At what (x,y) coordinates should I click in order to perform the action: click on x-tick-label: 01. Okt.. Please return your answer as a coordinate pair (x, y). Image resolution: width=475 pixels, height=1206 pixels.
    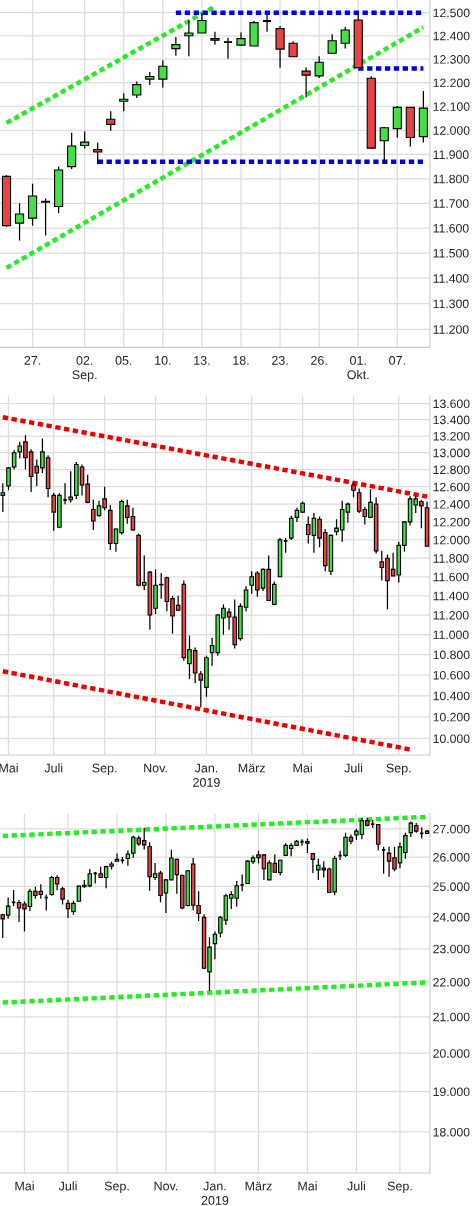
    Looking at the image, I should click on (358, 367).